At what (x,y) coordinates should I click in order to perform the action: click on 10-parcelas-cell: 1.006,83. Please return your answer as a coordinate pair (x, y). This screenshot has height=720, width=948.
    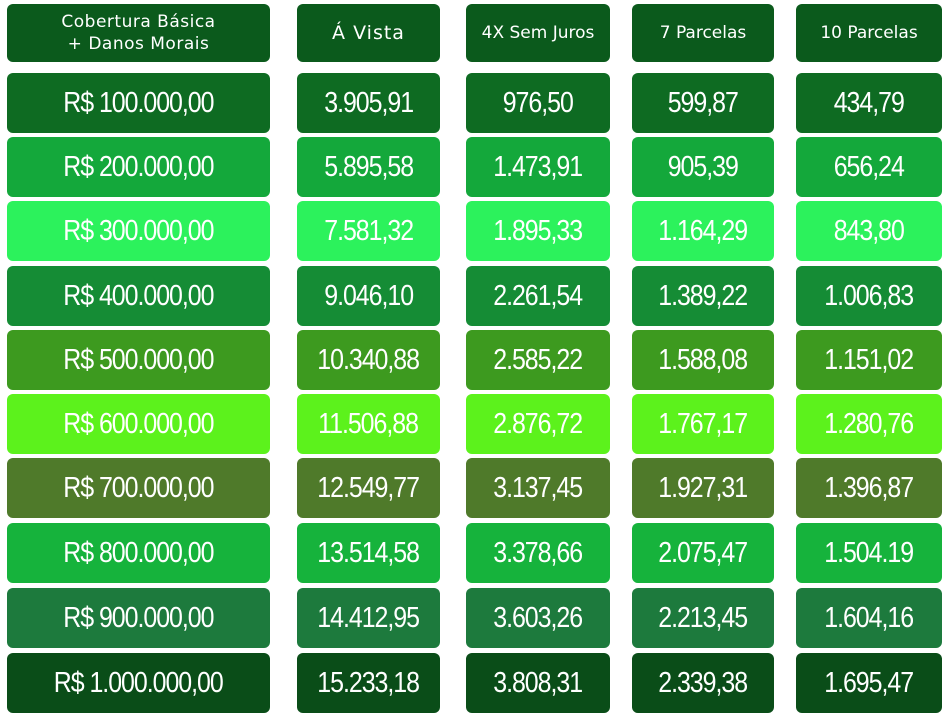
    Looking at the image, I should click on (869, 296).